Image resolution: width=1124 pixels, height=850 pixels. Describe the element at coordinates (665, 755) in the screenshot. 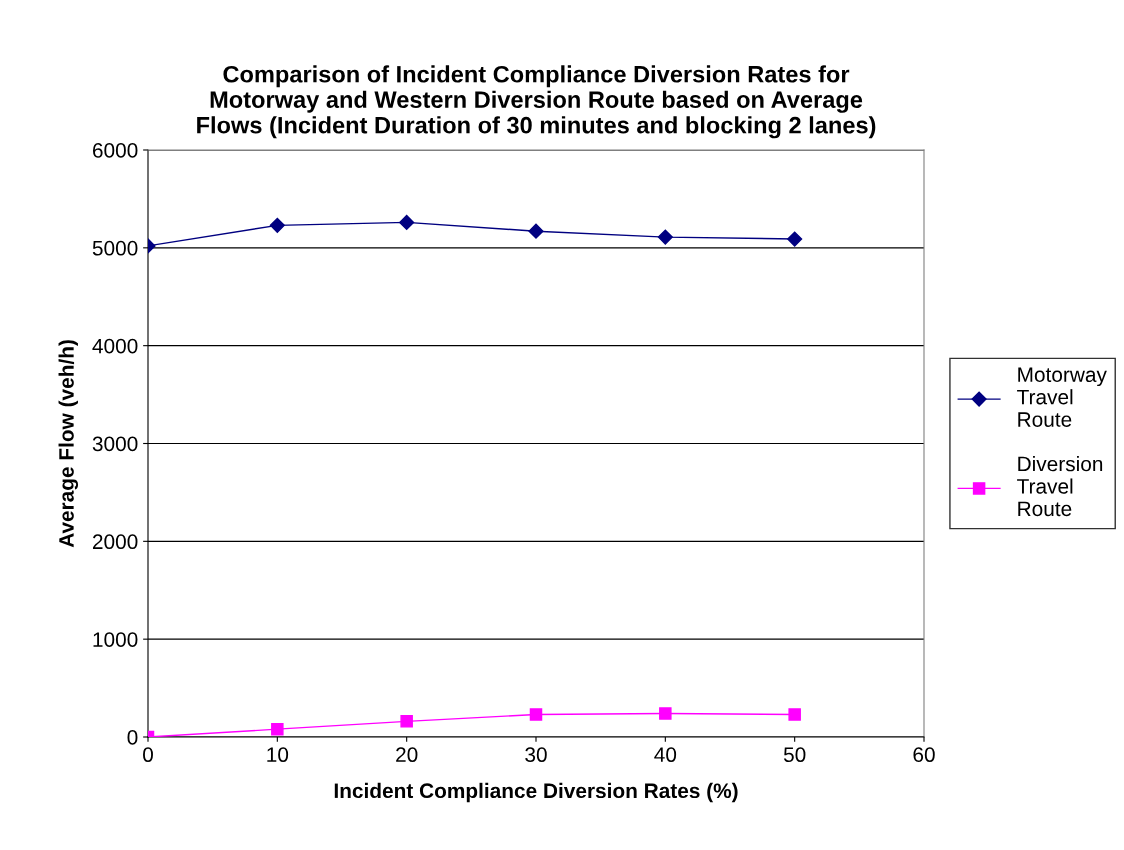

I see `x-tick-label: 40` at that location.